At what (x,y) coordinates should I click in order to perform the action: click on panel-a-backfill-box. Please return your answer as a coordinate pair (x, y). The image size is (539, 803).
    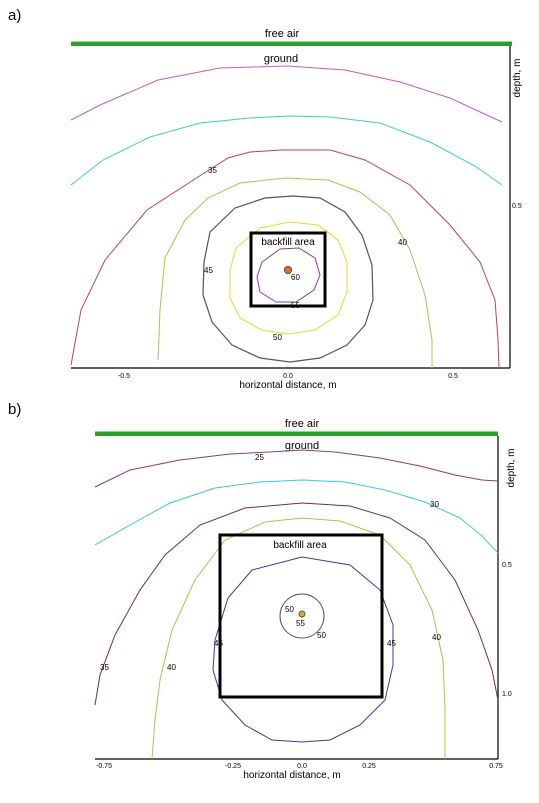
    Looking at the image, I should click on (288, 269).